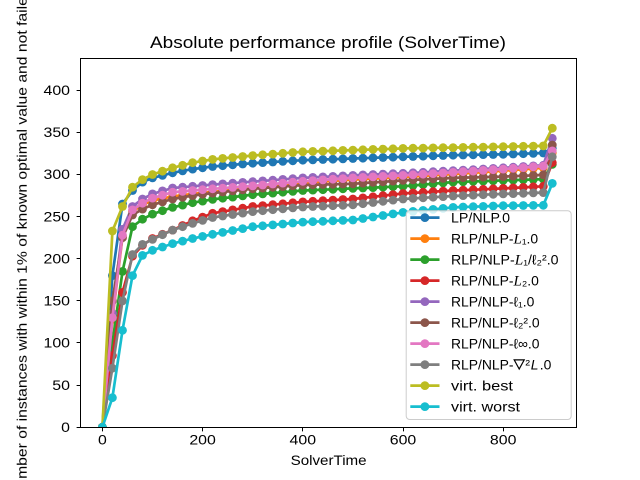 This screenshot has width=640, height=480. What do you see at coordinates (482, 386) in the screenshot?
I see `svg-text: virt. best` at bounding box center [482, 386].